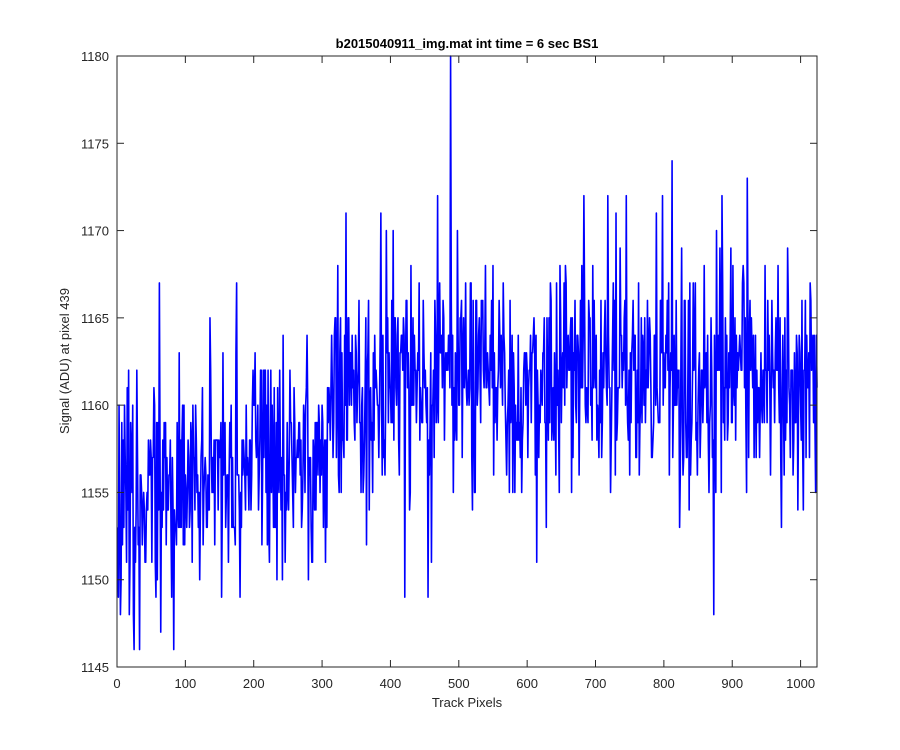 This screenshot has height=750, width=900. What do you see at coordinates (467, 43) in the screenshot?
I see `chart-title: b2015040911_img.mat int time = 6 sec BS1` at bounding box center [467, 43].